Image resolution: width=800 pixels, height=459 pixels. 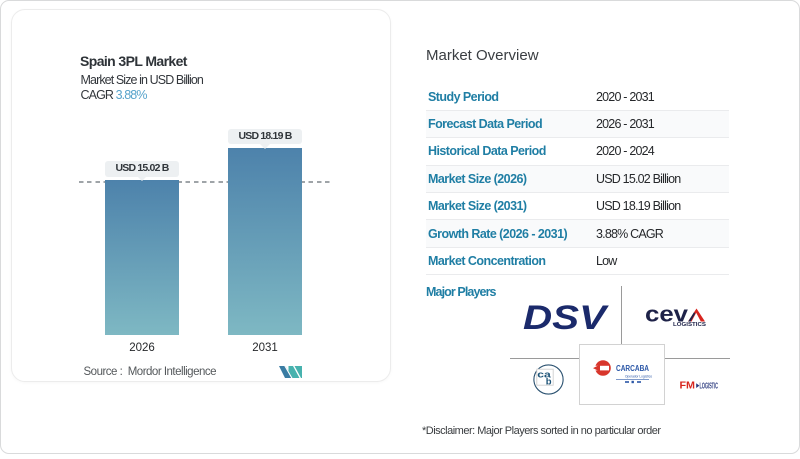 I want to click on svg-text: ca, so click(x=544, y=375).